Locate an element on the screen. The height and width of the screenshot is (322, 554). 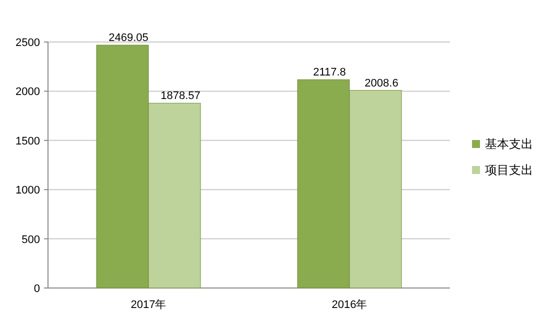
y-tick-label: 1500 is located at coordinates (28, 141).